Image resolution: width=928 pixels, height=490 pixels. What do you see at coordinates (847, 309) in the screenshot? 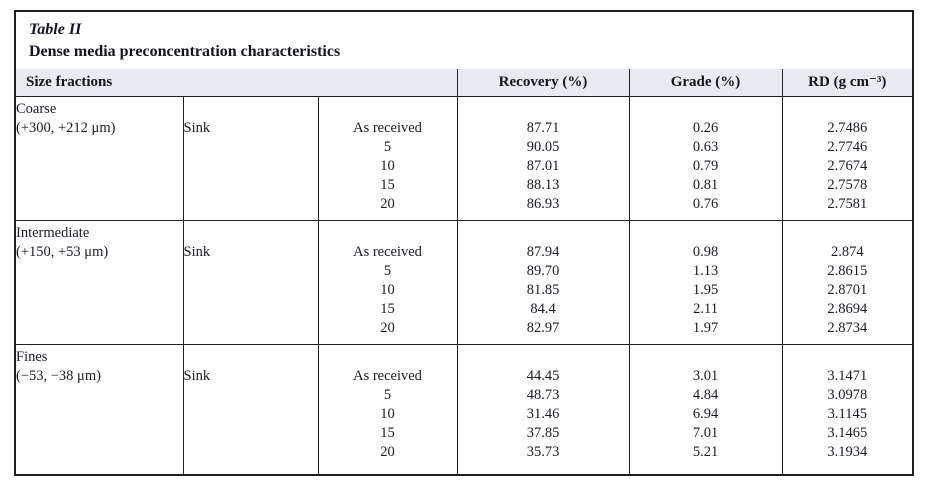
I see `rd-cell: 2.8694` at bounding box center [847, 309].